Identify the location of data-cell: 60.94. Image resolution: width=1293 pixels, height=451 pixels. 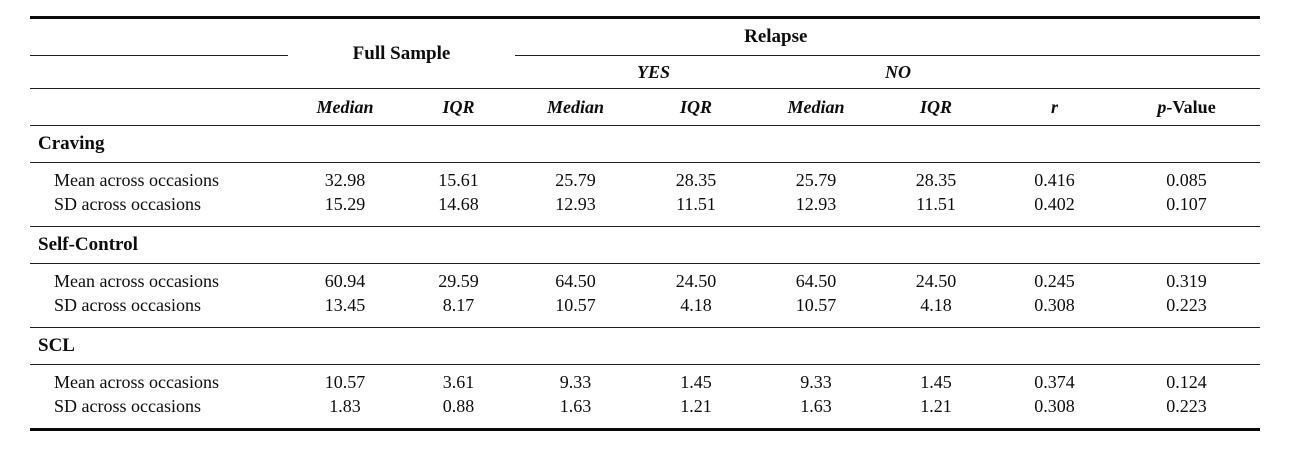
(345, 280).